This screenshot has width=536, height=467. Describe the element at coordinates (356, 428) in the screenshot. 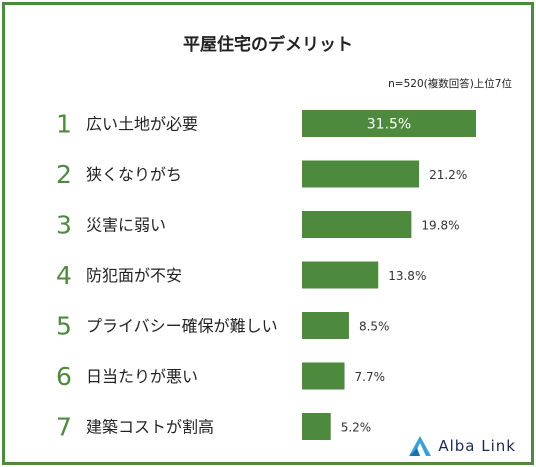

I see `value-label: 5.2%` at that location.